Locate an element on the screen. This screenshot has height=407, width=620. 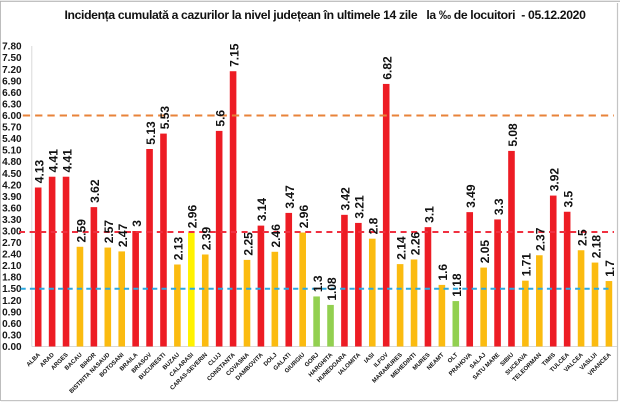
svg-text: 2.05 is located at coordinates (485, 252).